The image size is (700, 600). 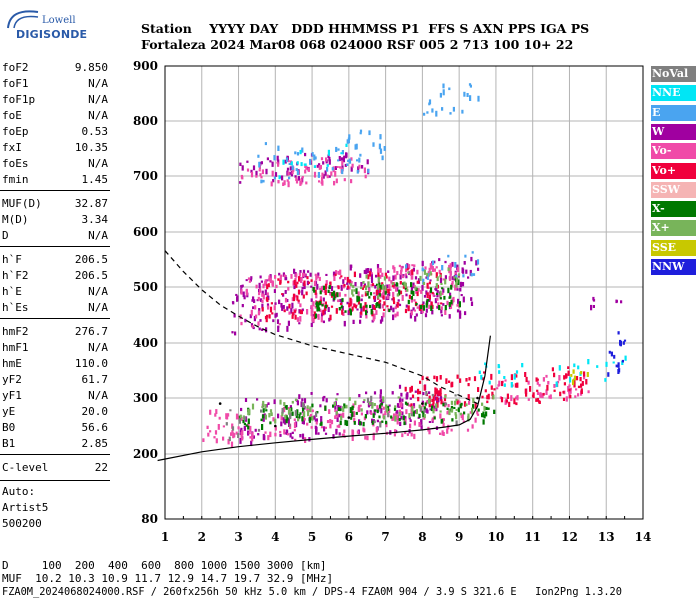 What do you see at coordinates (45, 22) in the screenshot?
I see `lowell-digisonde-logo: Lowell DIGISONDE` at bounding box center [45, 22].